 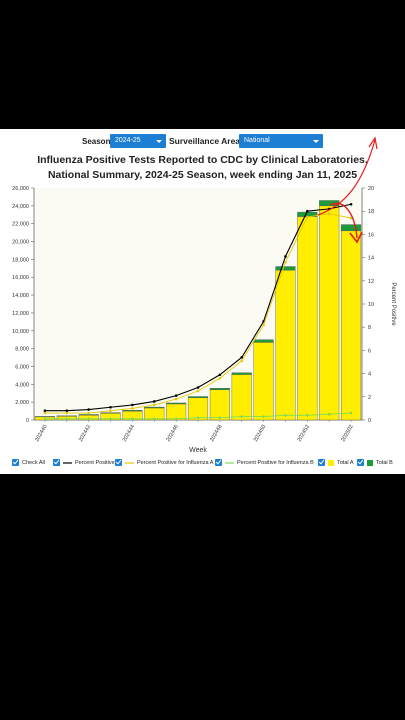 What do you see at coordinates (260, 433) in the screenshot?
I see `x-tick-label: 202450` at bounding box center [260, 433].